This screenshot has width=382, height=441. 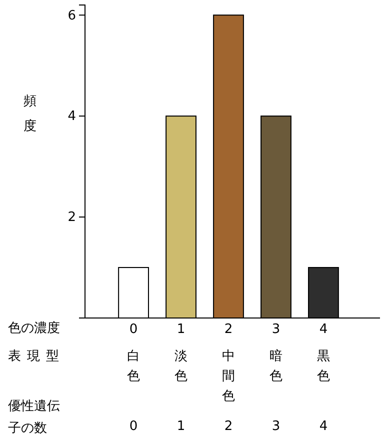 I want to click on text: 1, so click(x=181, y=426).